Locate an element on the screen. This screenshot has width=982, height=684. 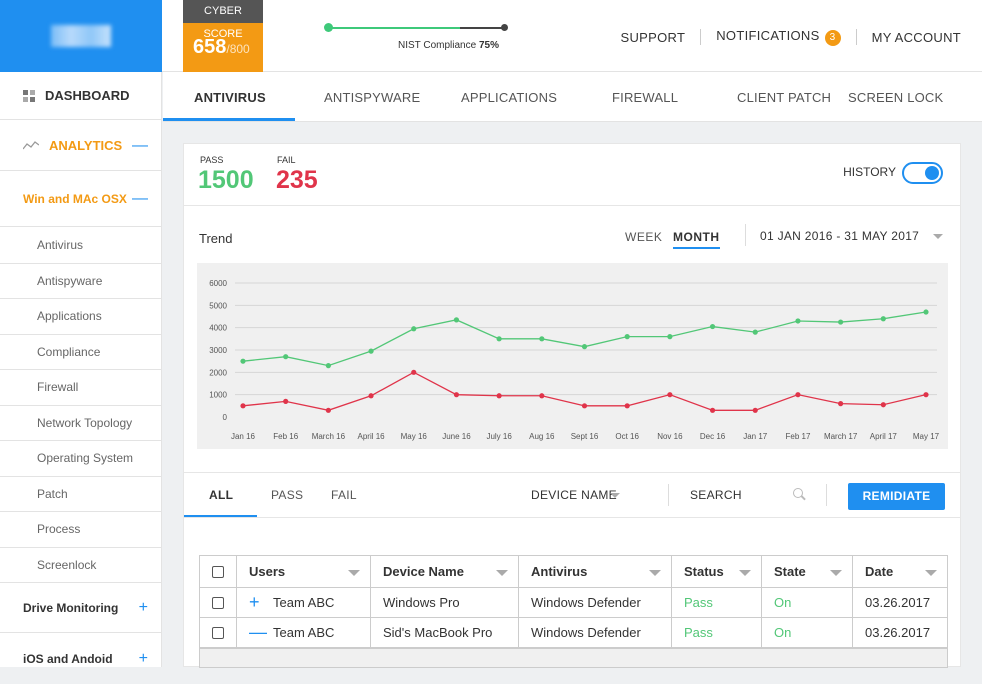
sidebar-item-ios-android: iOS and Andoid + is located at coordinates (81, 659).